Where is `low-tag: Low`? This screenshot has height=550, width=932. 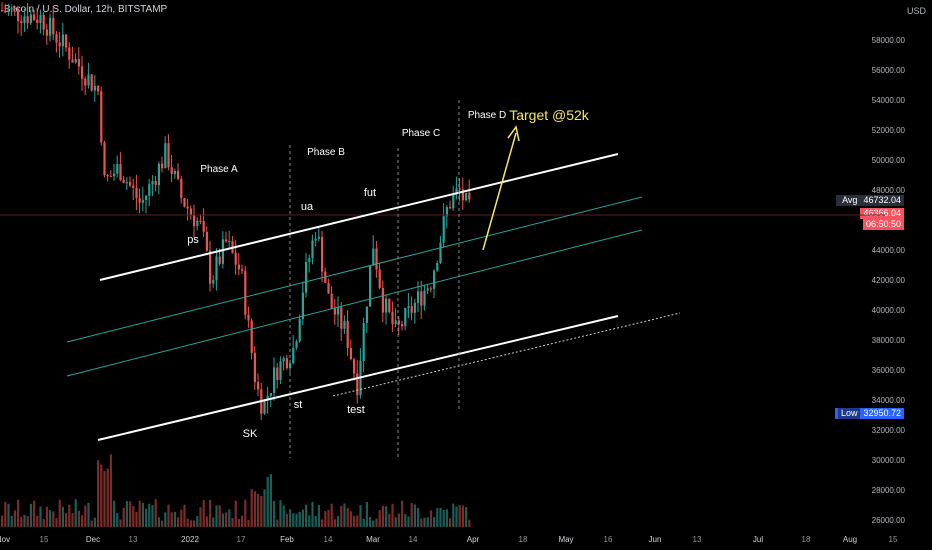
low-tag: Low is located at coordinates (849, 413).